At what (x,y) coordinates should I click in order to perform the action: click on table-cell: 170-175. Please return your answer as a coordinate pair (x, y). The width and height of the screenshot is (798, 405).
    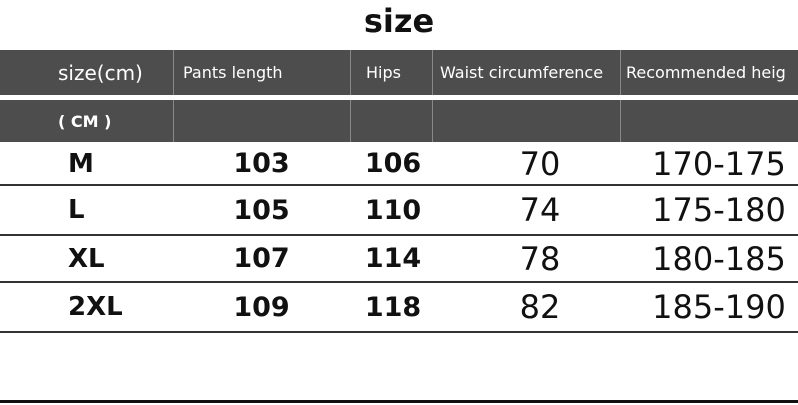
    Looking at the image, I should click on (719, 163).